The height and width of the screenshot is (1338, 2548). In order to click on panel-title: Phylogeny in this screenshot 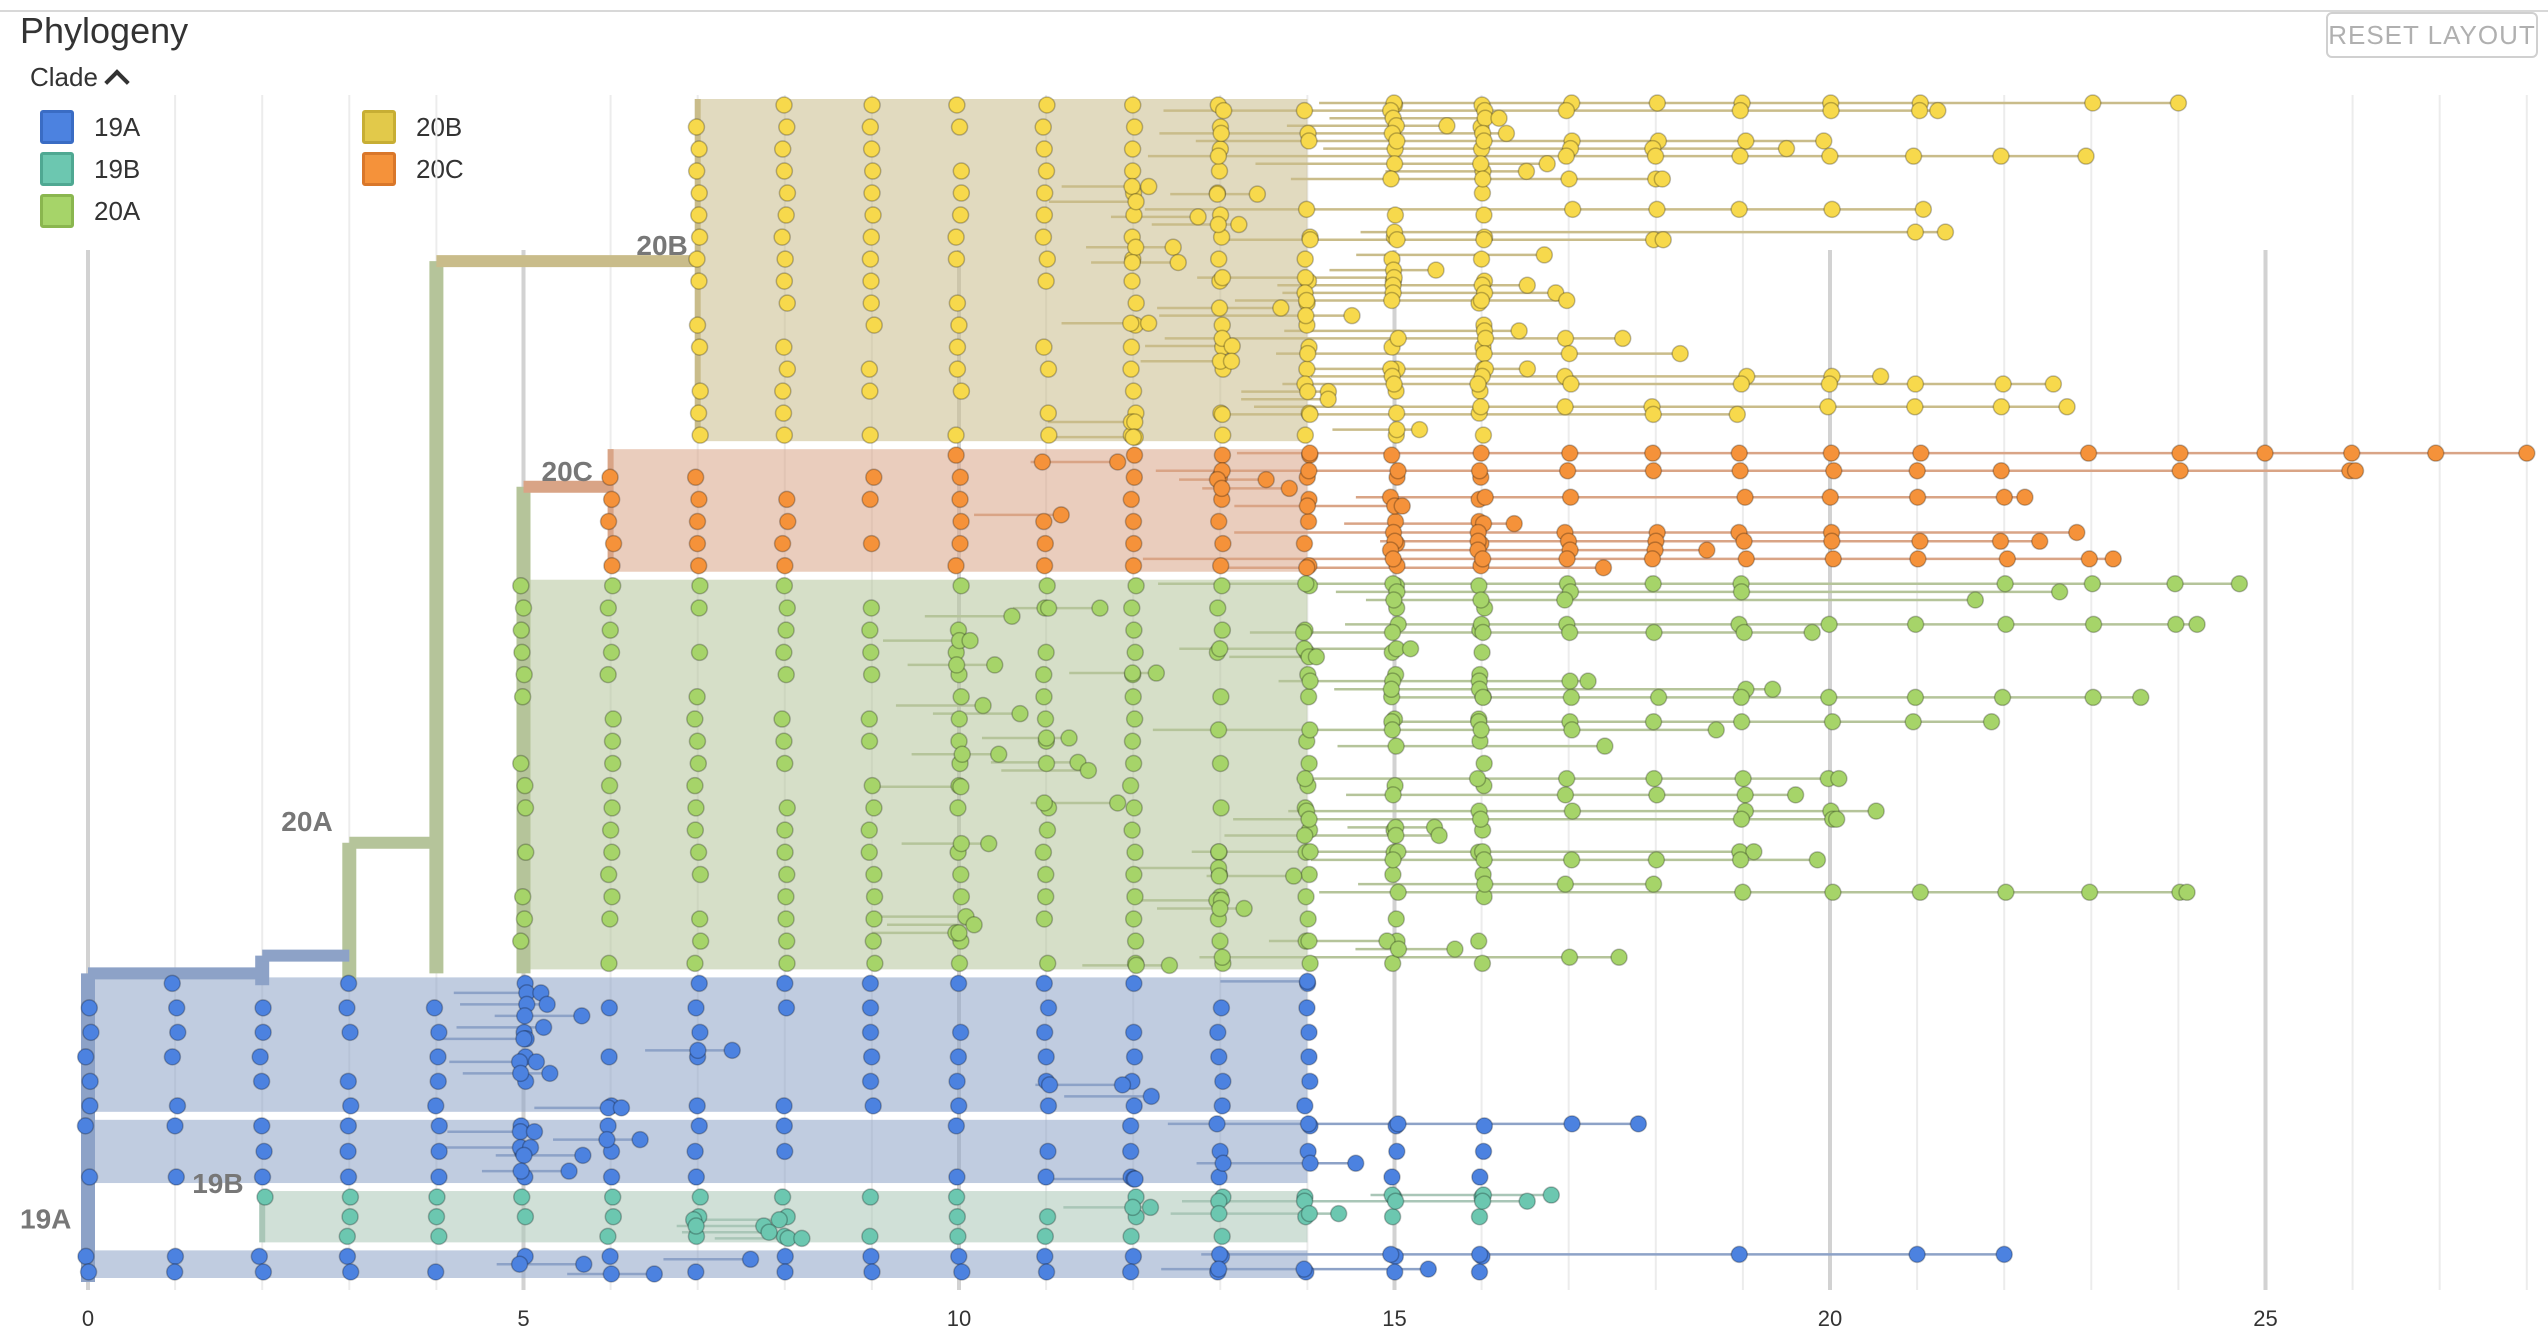, I will do `click(104, 30)`.